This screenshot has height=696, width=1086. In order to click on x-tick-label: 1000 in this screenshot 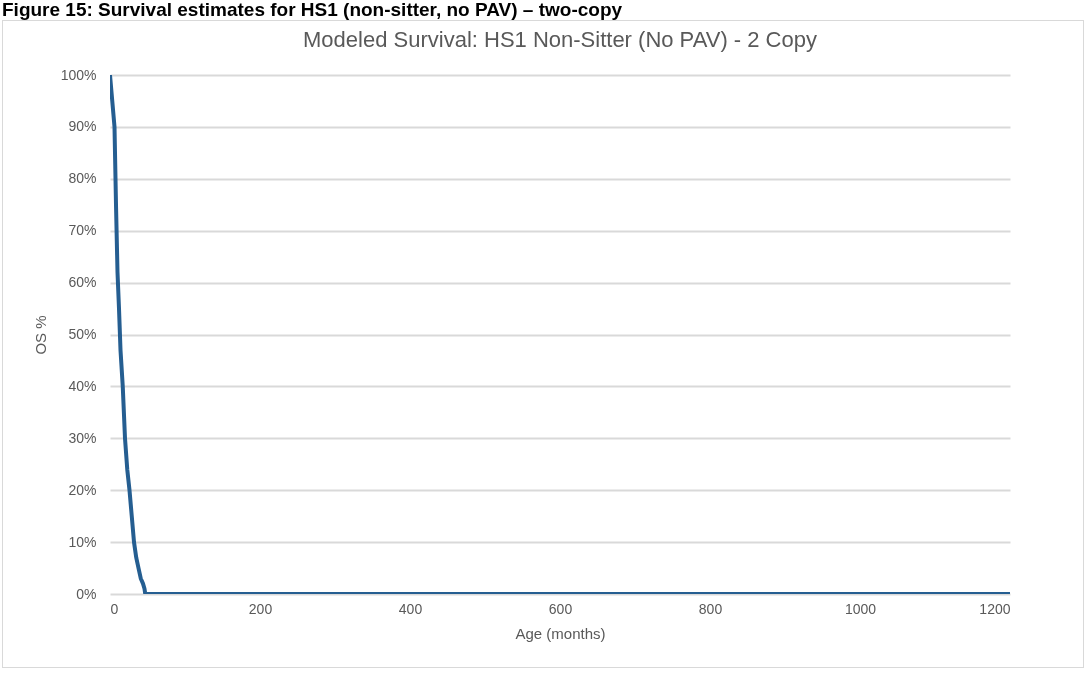, I will do `click(860, 608)`.